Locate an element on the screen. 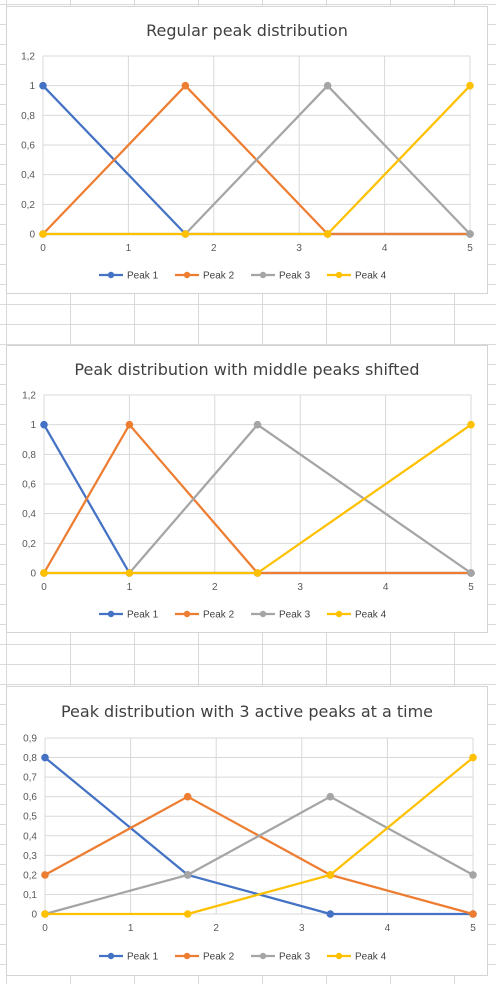  y-tick-label: 0,1 is located at coordinates (30, 895).